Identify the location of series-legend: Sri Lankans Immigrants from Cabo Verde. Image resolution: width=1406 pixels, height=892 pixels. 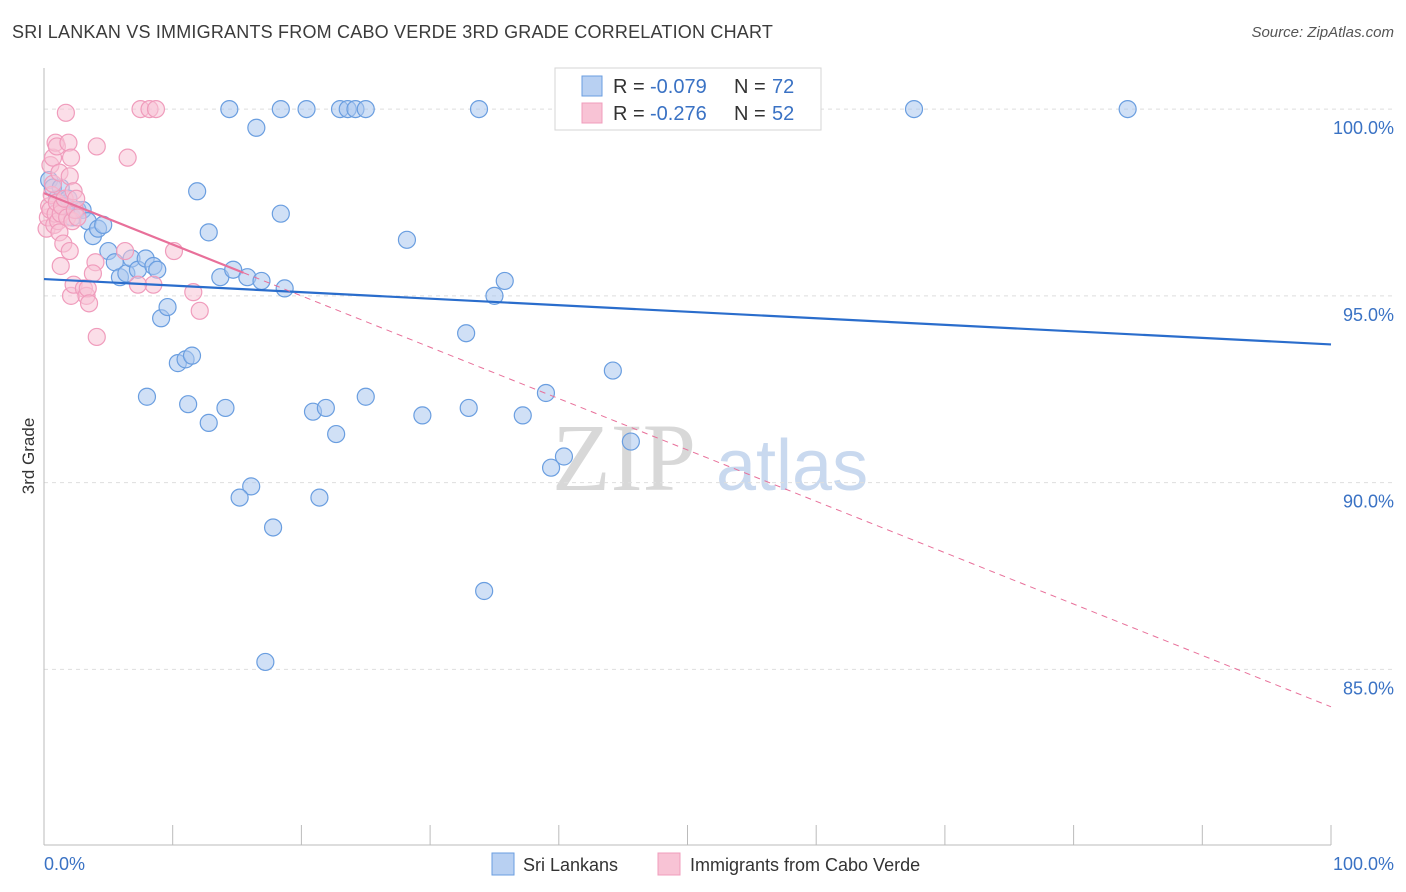
(705, 864).